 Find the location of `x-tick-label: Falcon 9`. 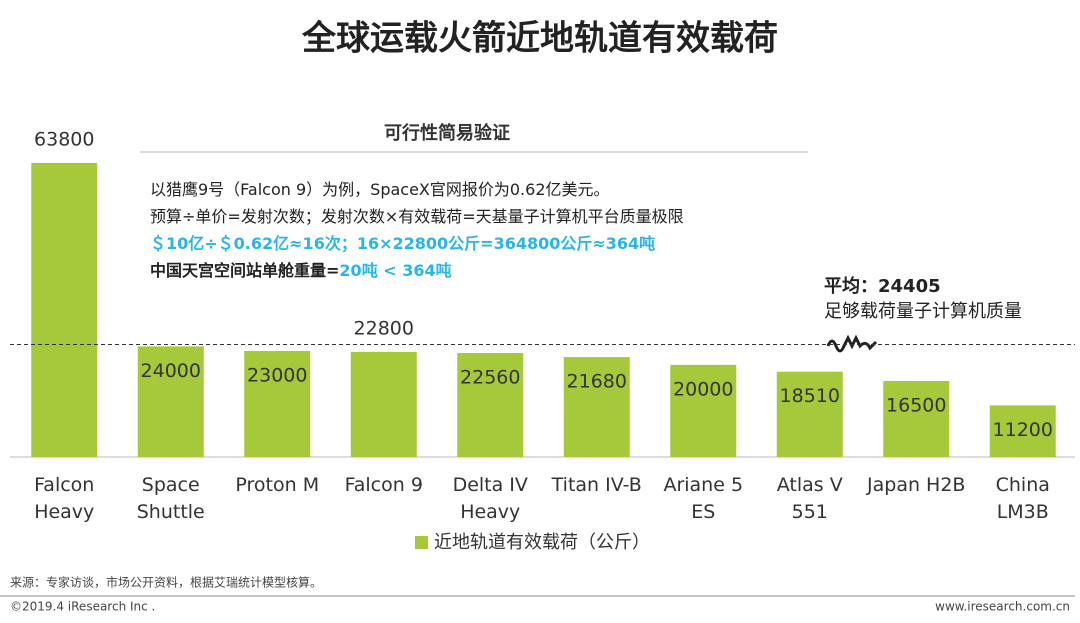

x-tick-label: Falcon 9 is located at coordinates (383, 485).